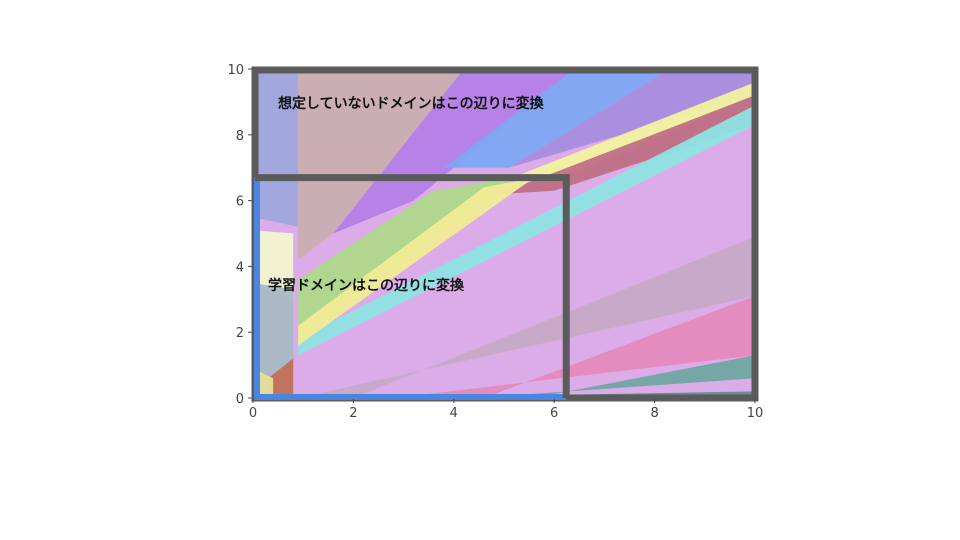 The width and height of the screenshot is (960, 540). What do you see at coordinates (240, 267) in the screenshot?
I see `y-tick-label-2: 4` at bounding box center [240, 267].